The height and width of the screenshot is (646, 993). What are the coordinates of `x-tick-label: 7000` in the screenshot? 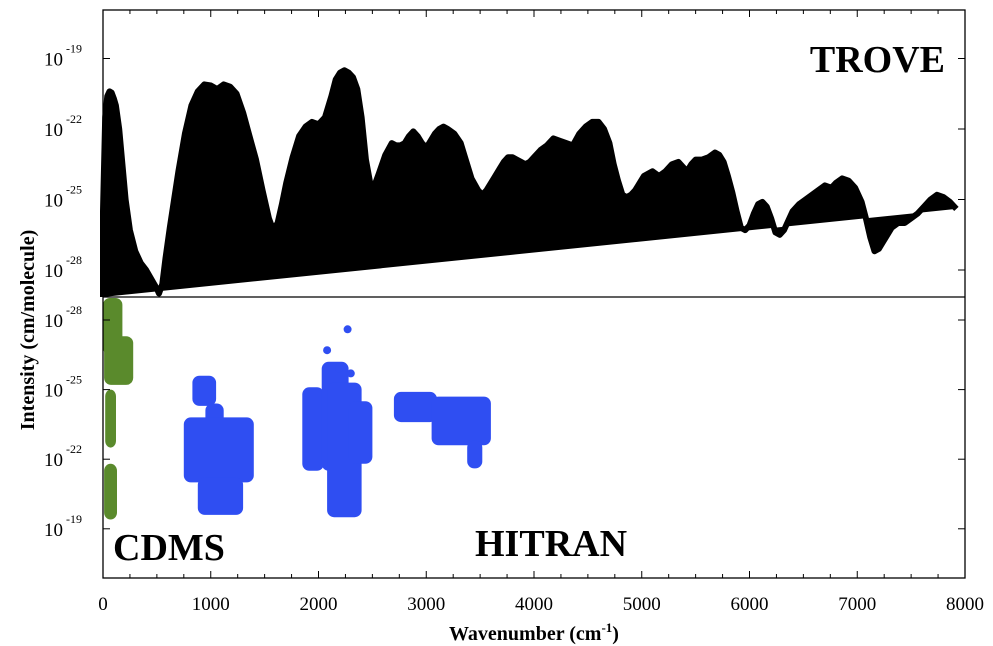 It's located at (857, 604).